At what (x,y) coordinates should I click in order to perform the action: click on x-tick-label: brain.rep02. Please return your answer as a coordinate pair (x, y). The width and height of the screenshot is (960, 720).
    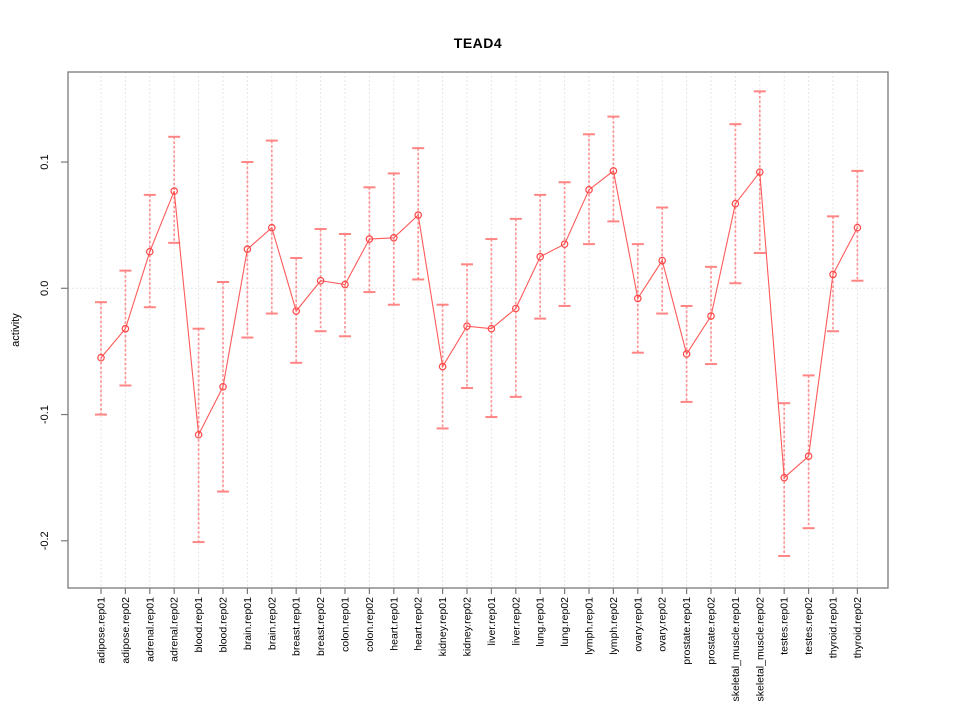
    Looking at the image, I should click on (272, 623).